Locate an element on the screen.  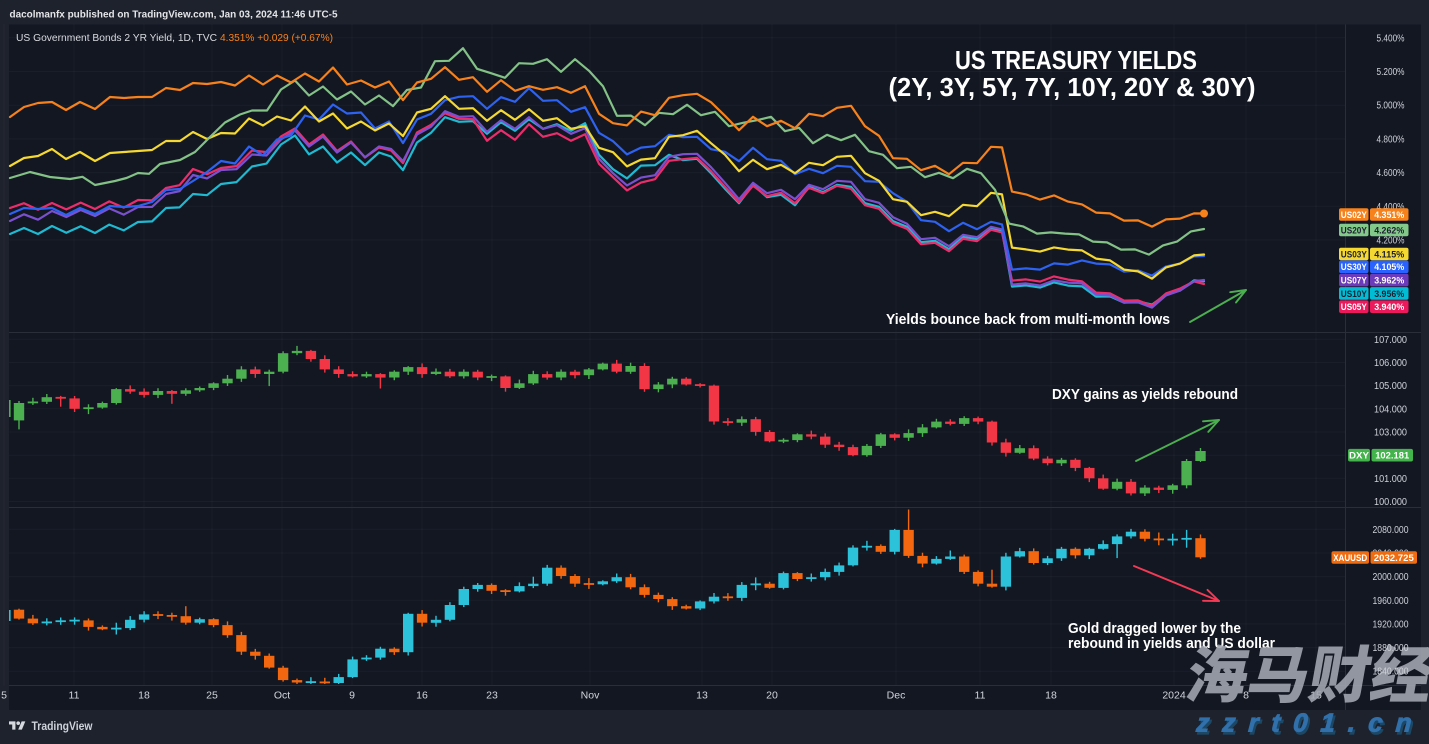
svg-text:US Government Bonds 2 YR Yield: US Government Bonds 2 YR Yield, 1D, TVC is located at coordinates (116, 38).